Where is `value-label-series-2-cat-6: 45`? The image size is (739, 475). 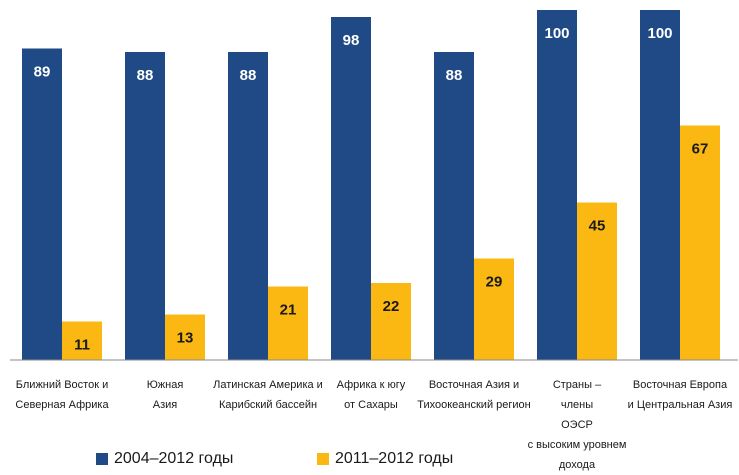 value-label-series-2-cat-6: 45 is located at coordinates (597, 226).